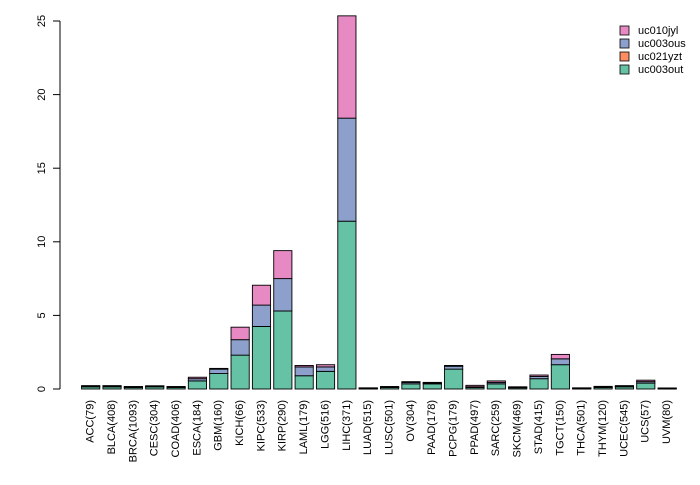  Describe the element at coordinates (646, 381) in the screenshot. I see `bar-UCS(57)-uc010jyl` at that location.